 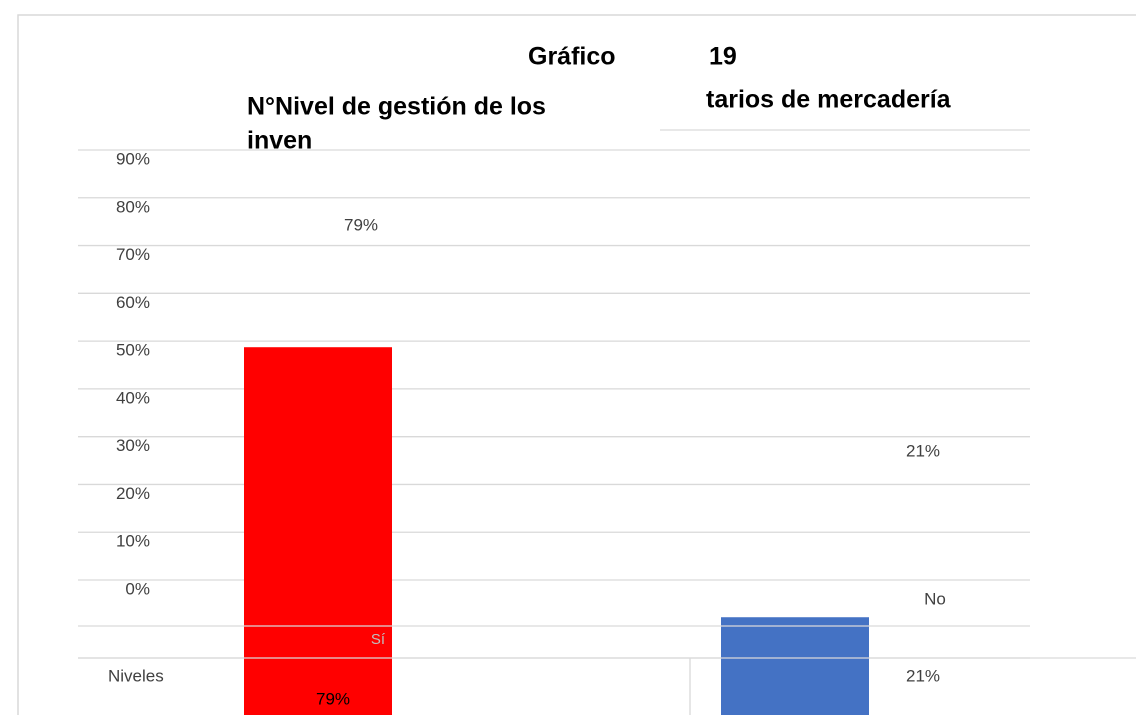 What do you see at coordinates (133, 254) in the screenshot?
I see `y-tick-label: 70%` at bounding box center [133, 254].